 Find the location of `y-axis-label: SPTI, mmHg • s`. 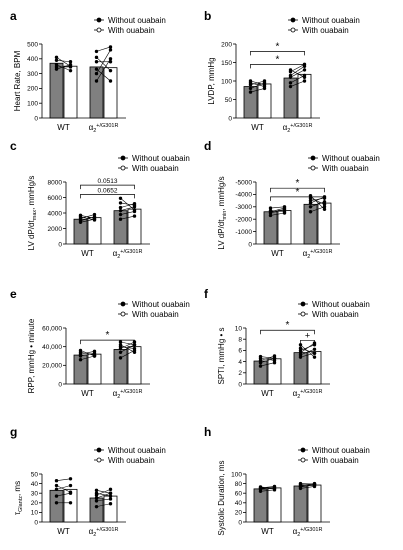

y-axis-label: SPTI, mmHg • s is located at coordinates (221, 355).